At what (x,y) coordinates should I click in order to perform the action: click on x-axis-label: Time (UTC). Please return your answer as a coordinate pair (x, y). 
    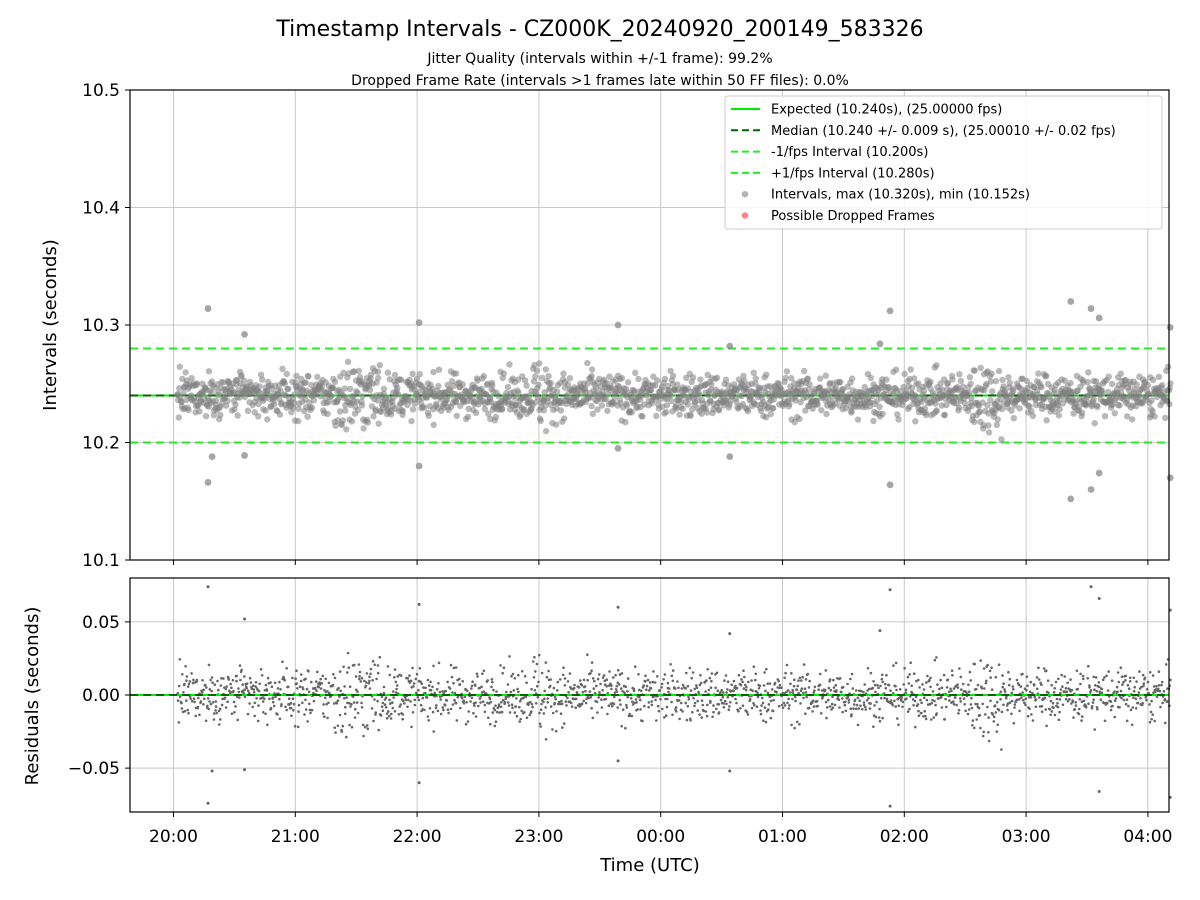
    Looking at the image, I should click on (649, 865).